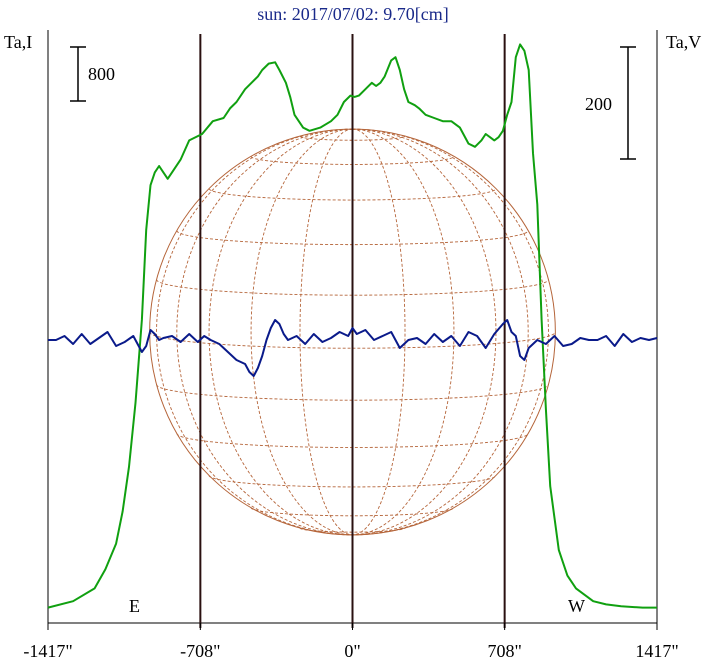 This screenshot has height=662, width=708. I want to click on x-tick-label: -708", so click(200, 651).